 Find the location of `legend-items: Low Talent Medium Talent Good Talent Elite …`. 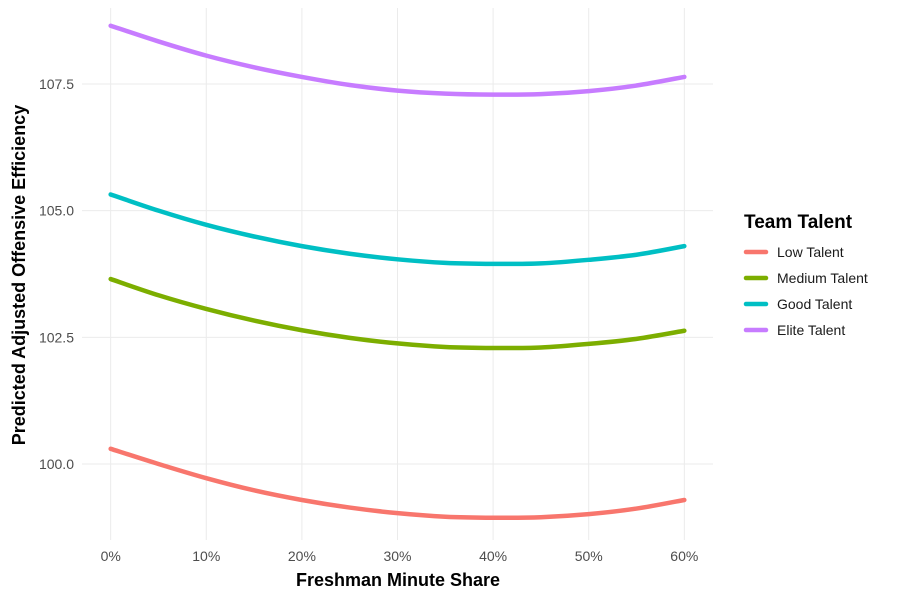

legend-items: Low Talent Medium Talent Good Talent Elite … is located at coordinates (805, 291).